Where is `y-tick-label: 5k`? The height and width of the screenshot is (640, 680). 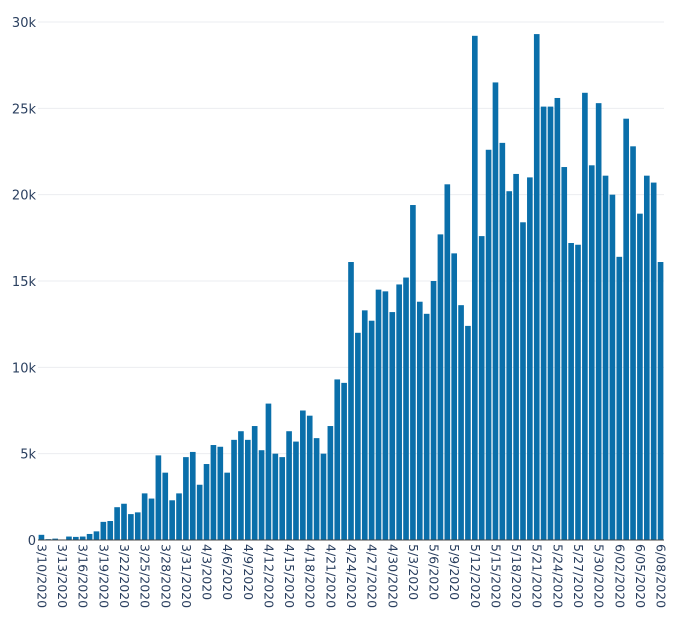 y-tick-label: 5k is located at coordinates (28, 455).